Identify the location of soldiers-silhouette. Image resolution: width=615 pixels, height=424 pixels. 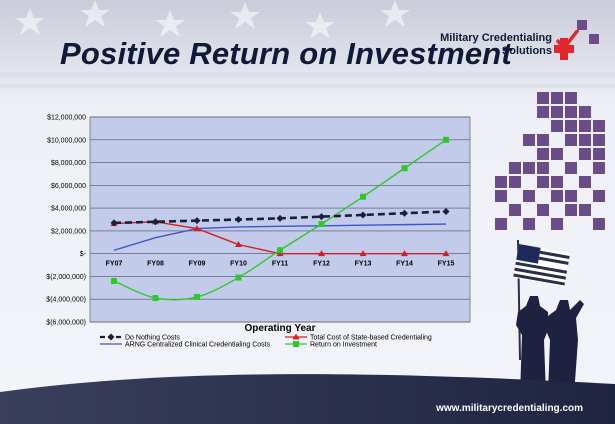
(550, 345).